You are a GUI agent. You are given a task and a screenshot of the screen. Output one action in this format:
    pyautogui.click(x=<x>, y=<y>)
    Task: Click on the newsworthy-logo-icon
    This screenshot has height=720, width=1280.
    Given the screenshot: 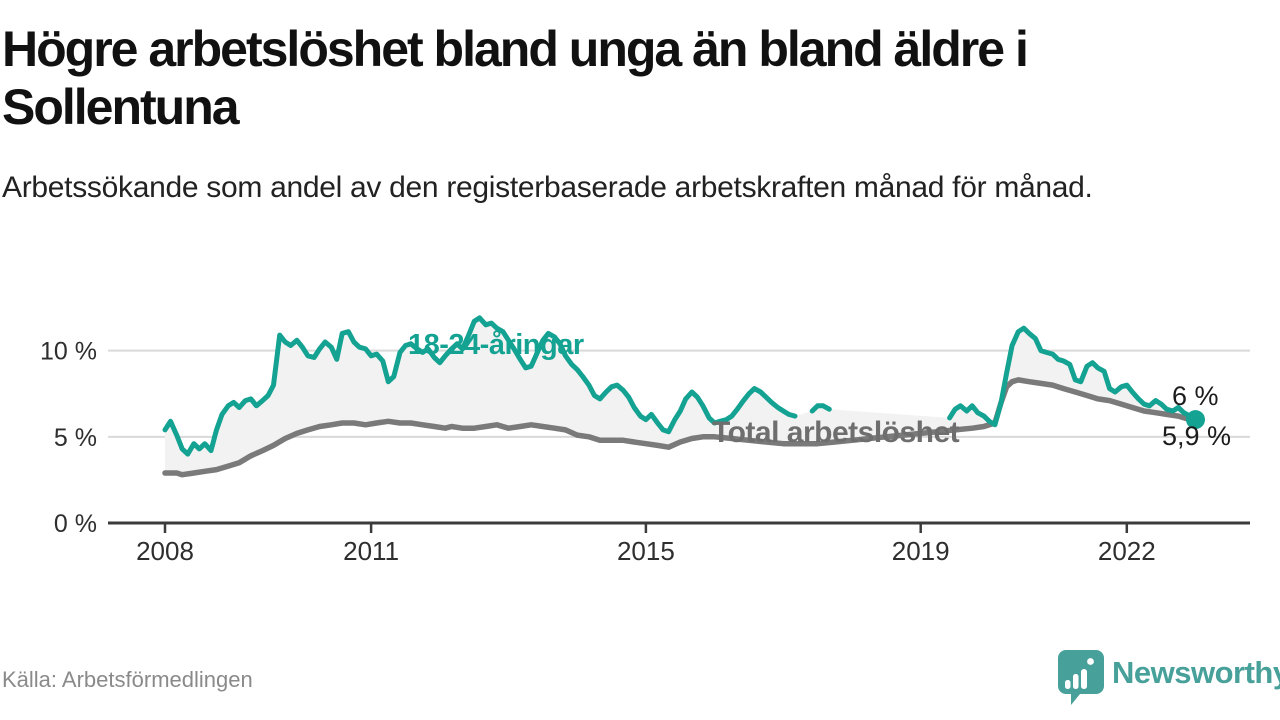 What is the action you would take?
    pyautogui.click(x=1081, y=677)
    